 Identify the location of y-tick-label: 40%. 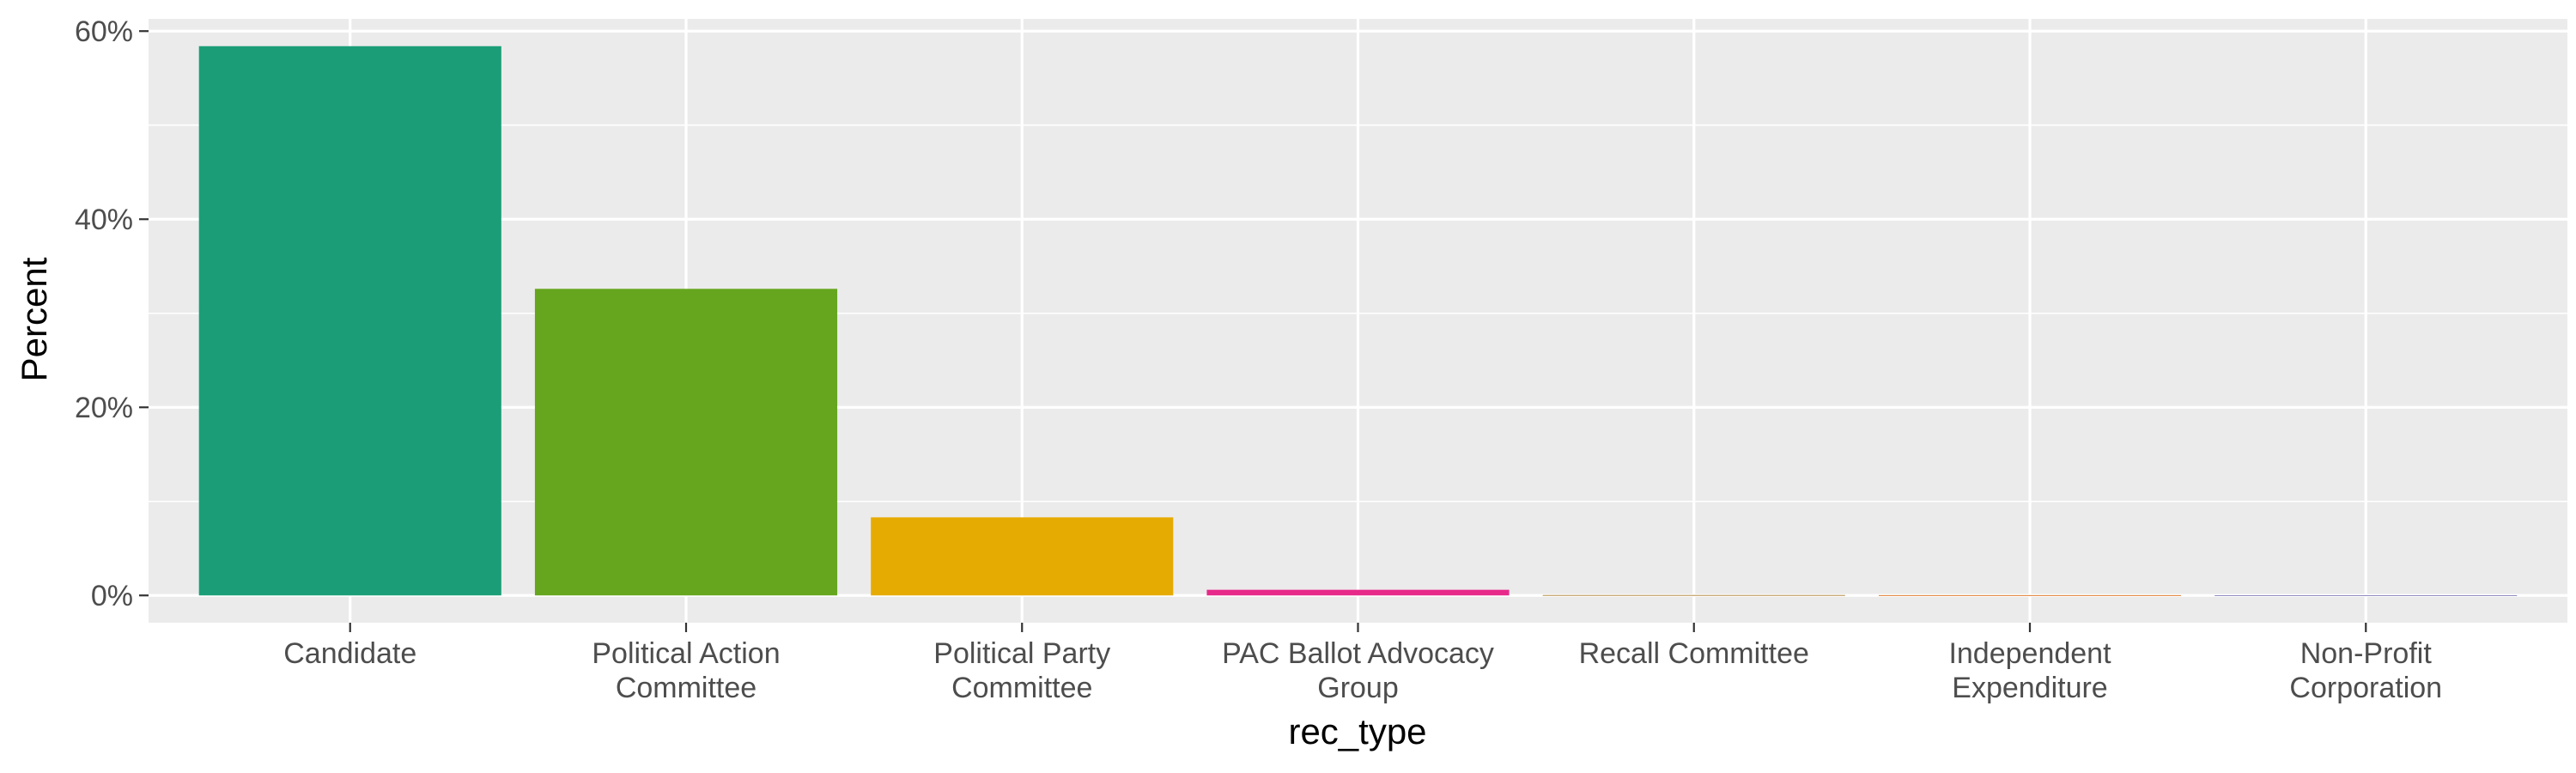
(104, 220).